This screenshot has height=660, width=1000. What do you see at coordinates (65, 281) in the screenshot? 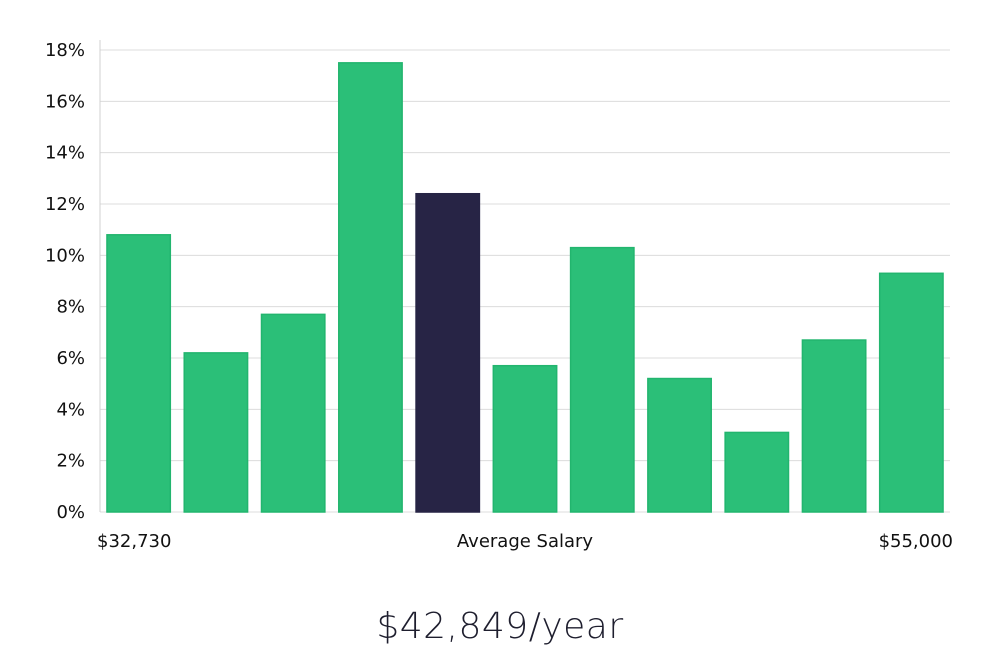
I see `y-axis-ticks: 0% 2% 4% 6% 8% 10% 12% 14% 16% 18%` at bounding box center [65, 281].